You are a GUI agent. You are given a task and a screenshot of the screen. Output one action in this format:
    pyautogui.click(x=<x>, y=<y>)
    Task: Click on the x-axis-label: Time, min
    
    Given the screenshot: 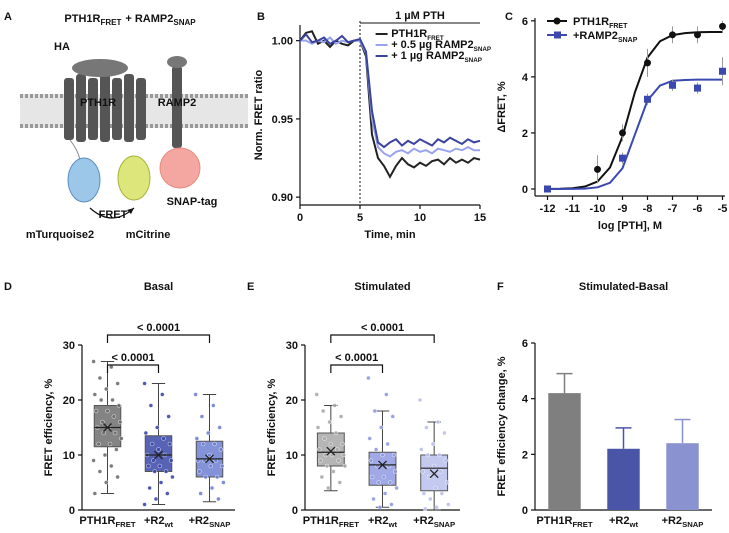 What is the action you would take?
    pyautogui.click(x=389, y=235)
    